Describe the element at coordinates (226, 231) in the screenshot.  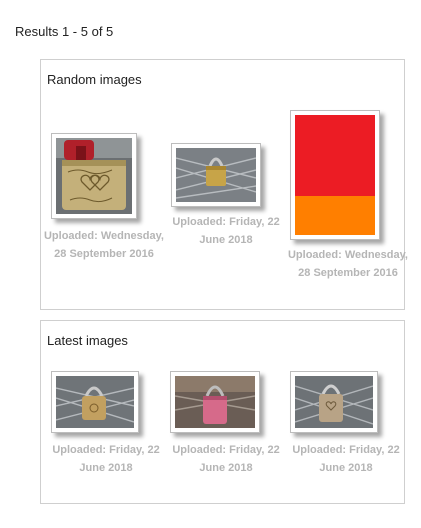
I see `random-image-2-caption: Uploaded: Friday, 22 June 2018` at that location.